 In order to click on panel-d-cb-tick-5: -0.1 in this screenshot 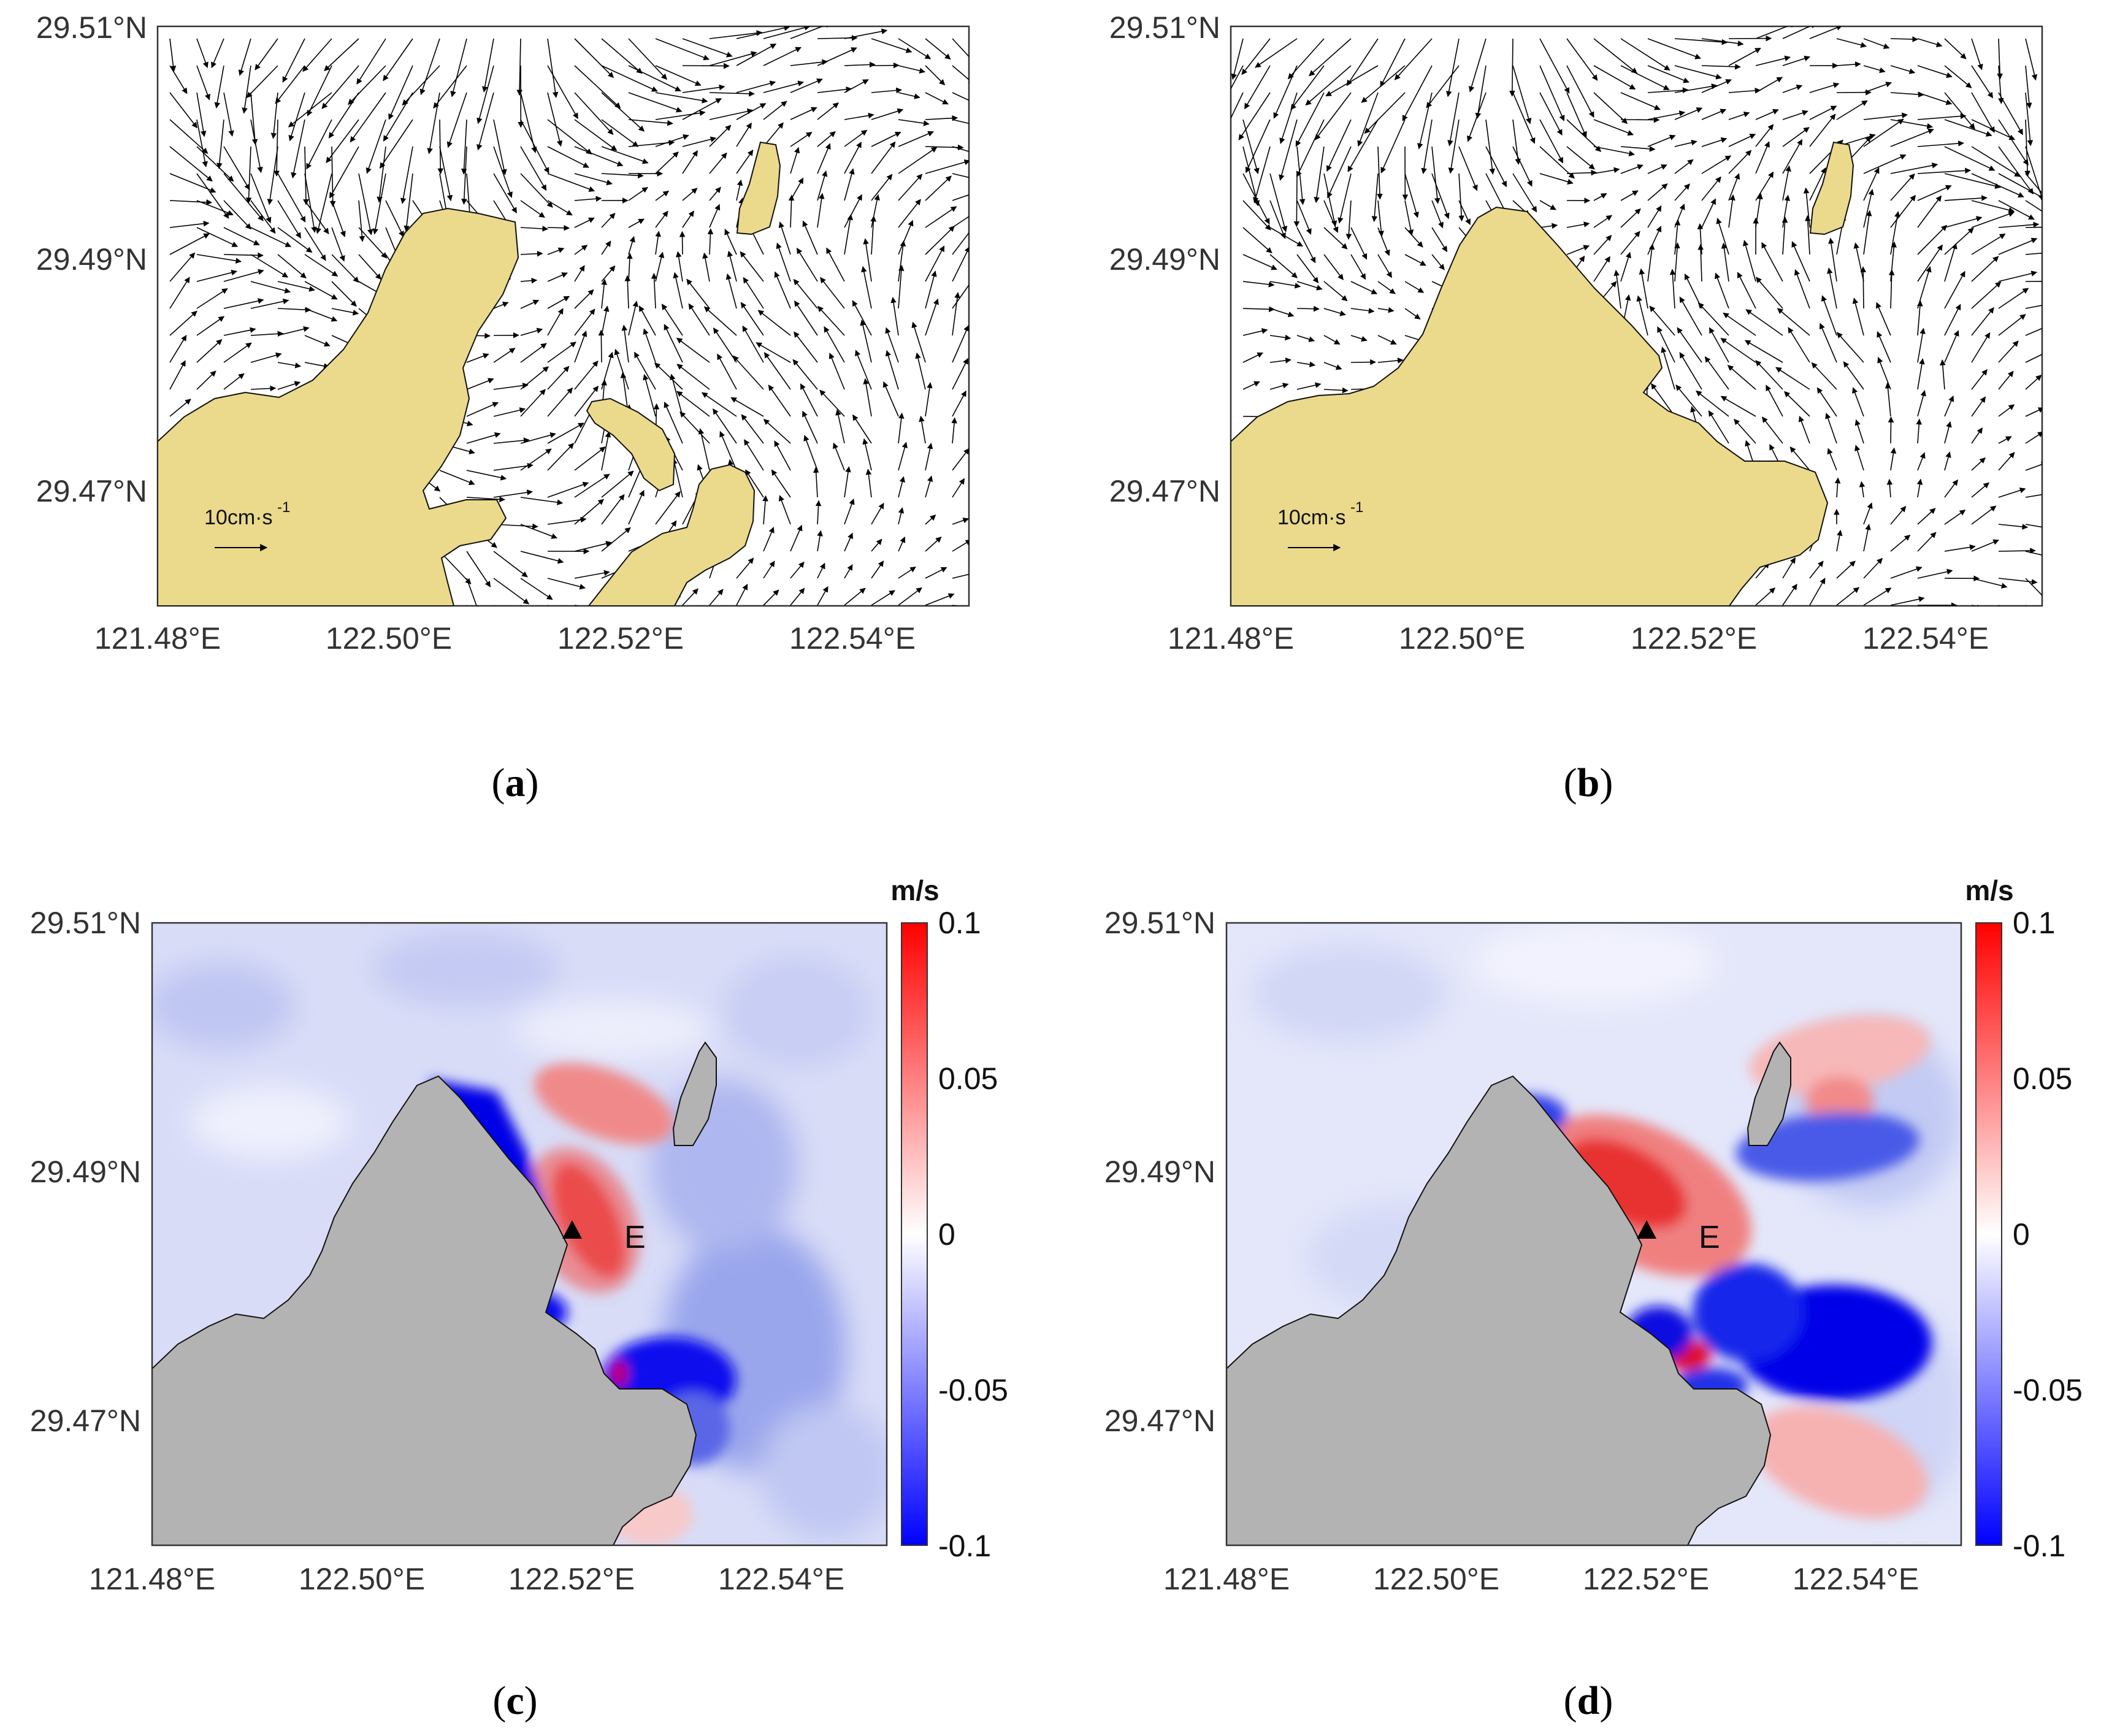, I will do `click(2039, 1546)`.